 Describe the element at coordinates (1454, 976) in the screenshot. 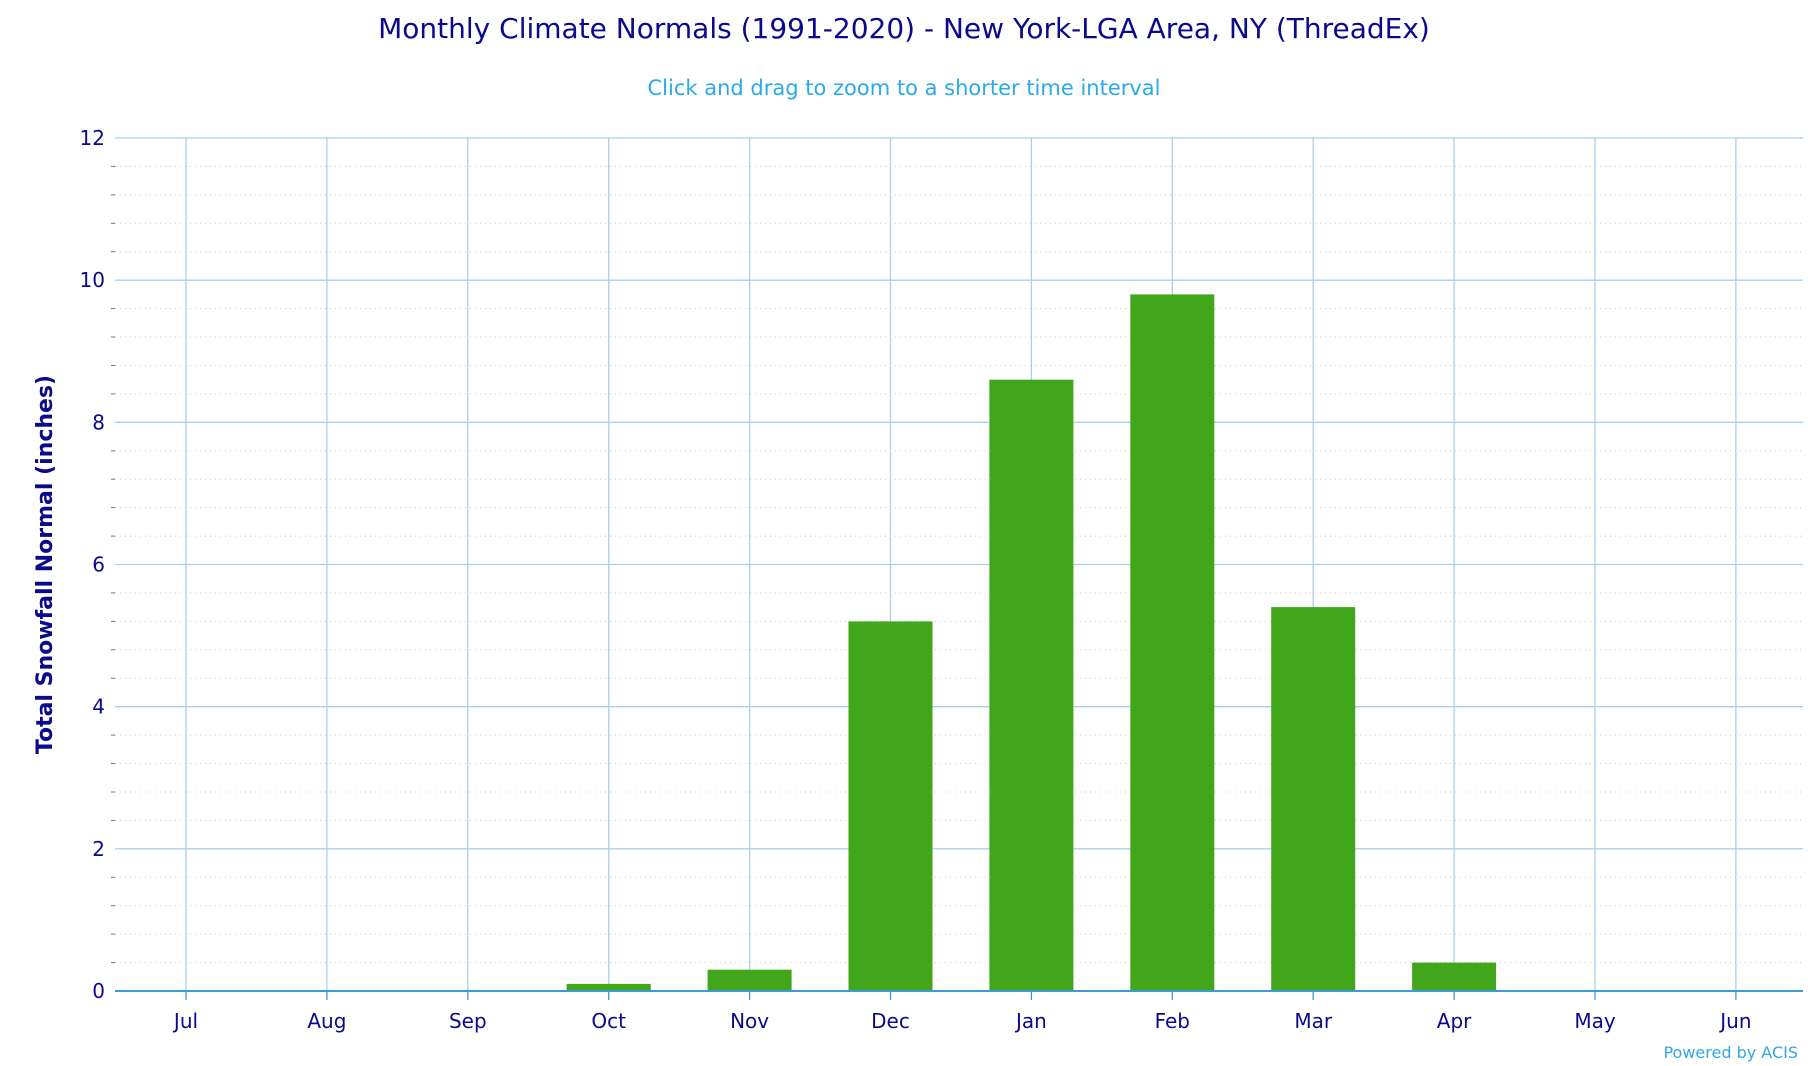

I see `bar-apr` at that location.